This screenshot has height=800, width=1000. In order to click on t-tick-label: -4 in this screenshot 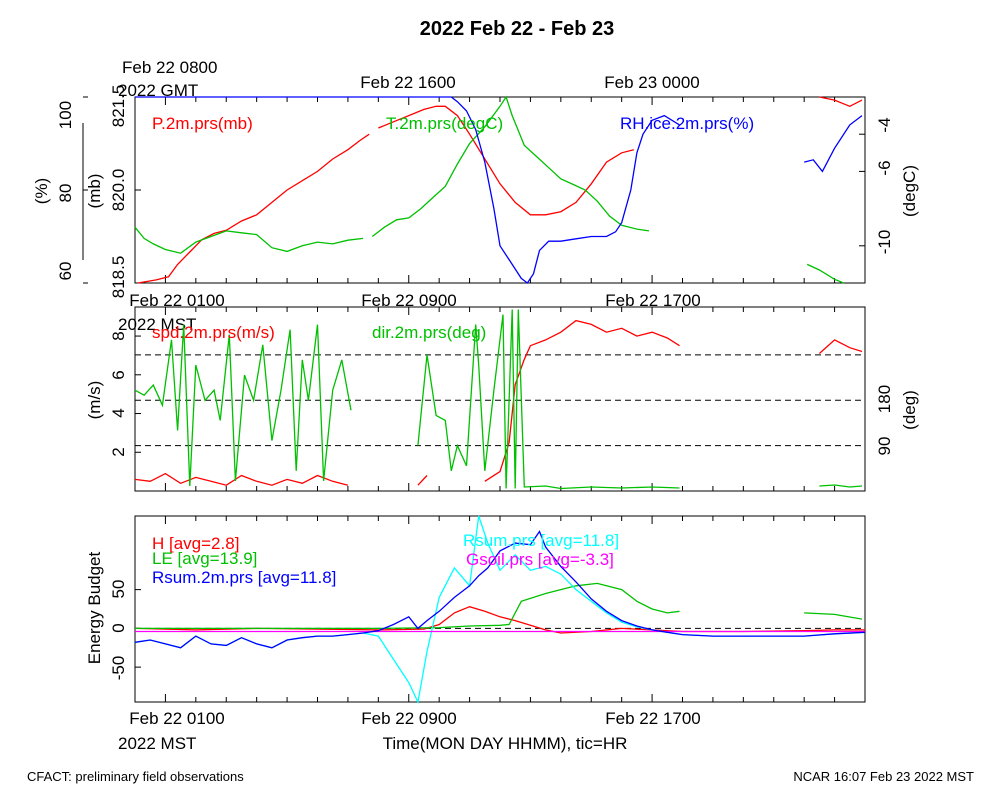, I will do `click(884, 124)`.